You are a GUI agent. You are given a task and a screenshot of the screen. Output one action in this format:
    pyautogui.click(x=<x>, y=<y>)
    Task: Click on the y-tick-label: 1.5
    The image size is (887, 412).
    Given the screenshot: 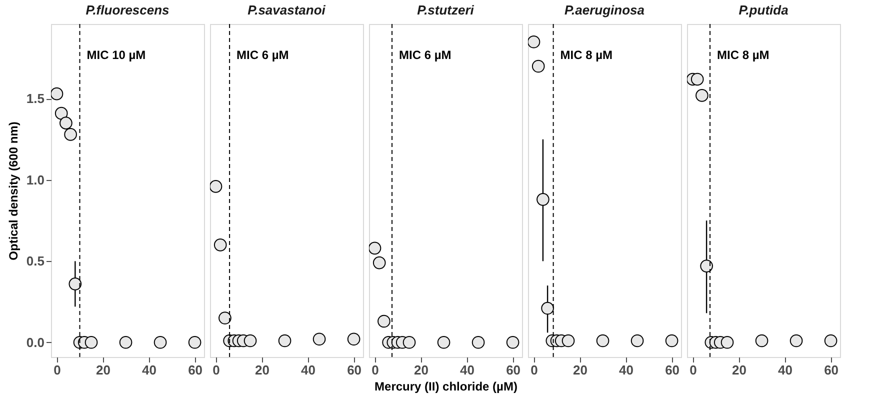 What is the action you would take?
    pyautogui.click(x=35, y=98)
    